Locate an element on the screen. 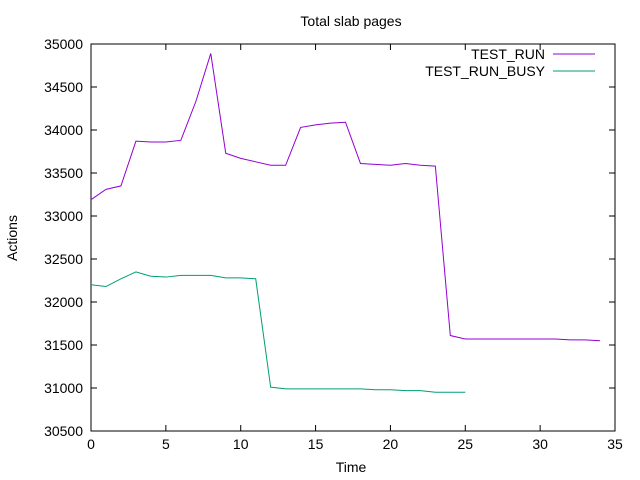 This screenshot has width=640, height=480. x-tick-label: 15 is located at coordinates (316, 444).